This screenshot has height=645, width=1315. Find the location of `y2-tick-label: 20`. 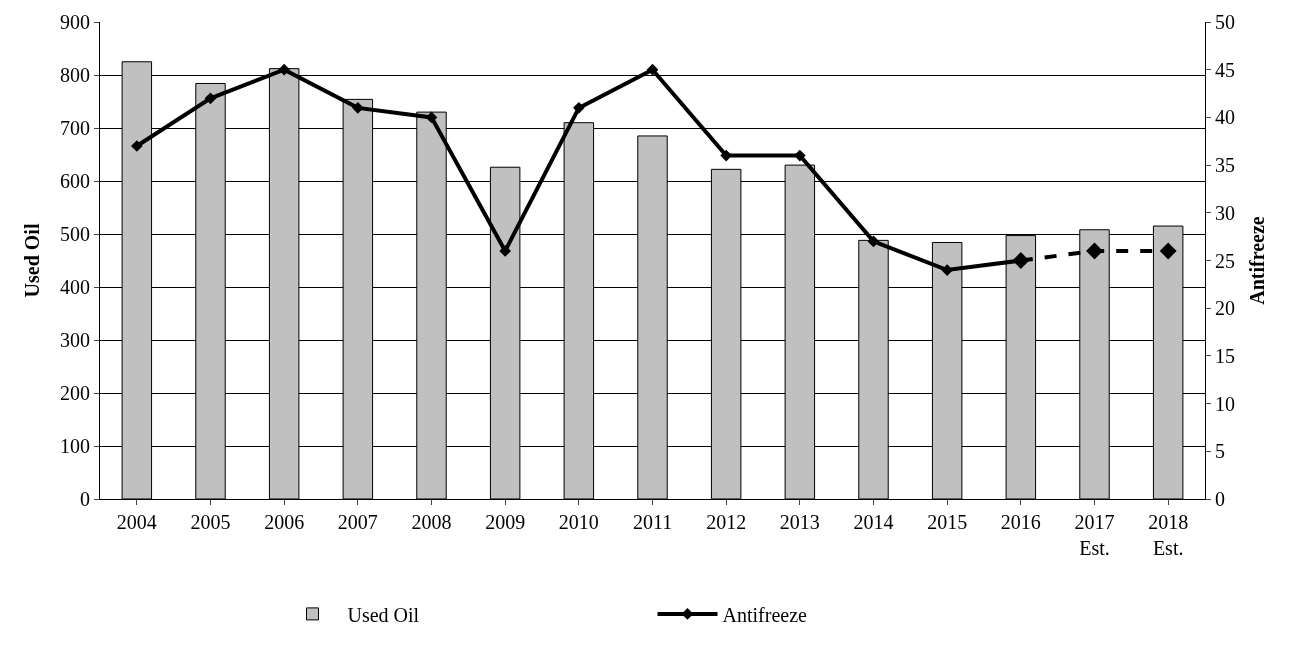

y2-tick-label: 20 is located at coordinates (1225, 308).